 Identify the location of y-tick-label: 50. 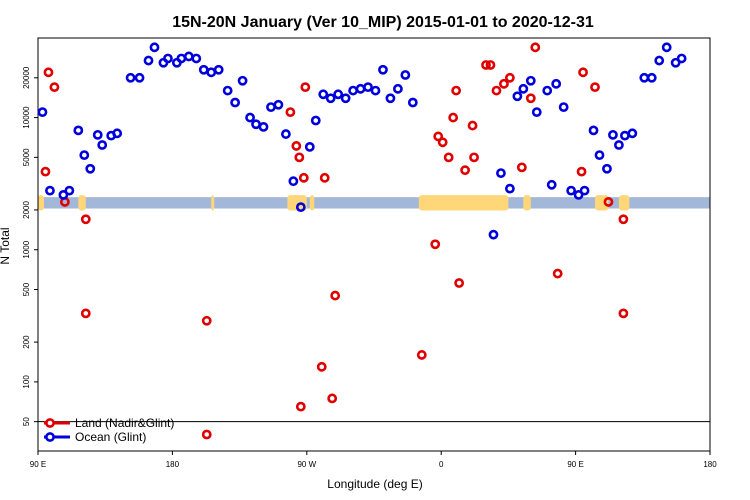
(26, 421).